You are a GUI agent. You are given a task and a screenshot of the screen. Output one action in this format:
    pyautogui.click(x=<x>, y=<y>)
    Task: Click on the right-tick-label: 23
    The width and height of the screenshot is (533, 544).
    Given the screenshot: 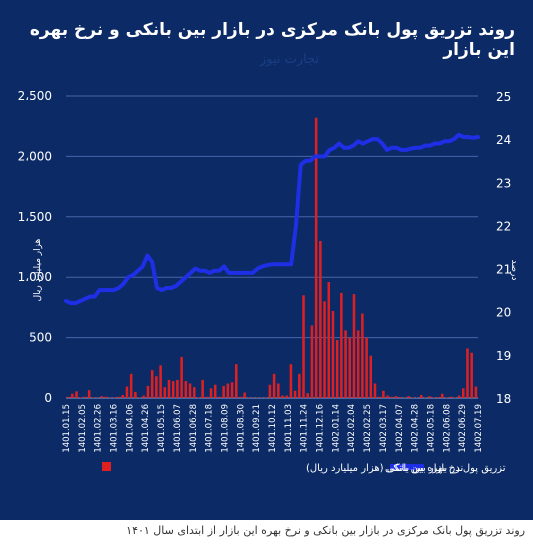 What is the action you would take?
    pyautogui.click(x=503, y=183)
    